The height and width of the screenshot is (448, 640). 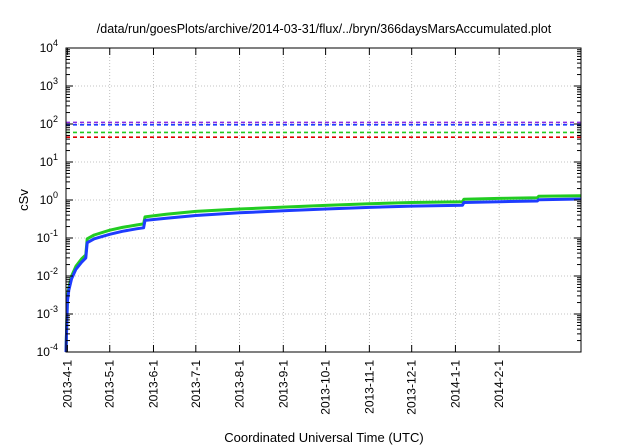 I want to click on y-tick-label: 10⁻¹, so click(x=47, y=236).